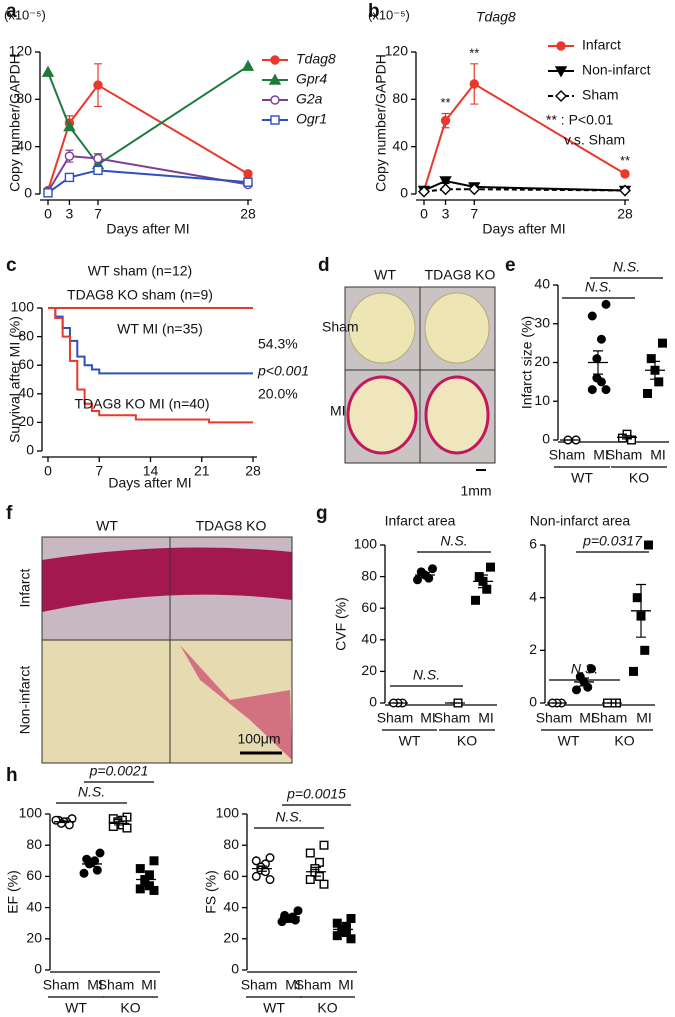  I want to click on legend-label: Tdag8, so click(316, 59).